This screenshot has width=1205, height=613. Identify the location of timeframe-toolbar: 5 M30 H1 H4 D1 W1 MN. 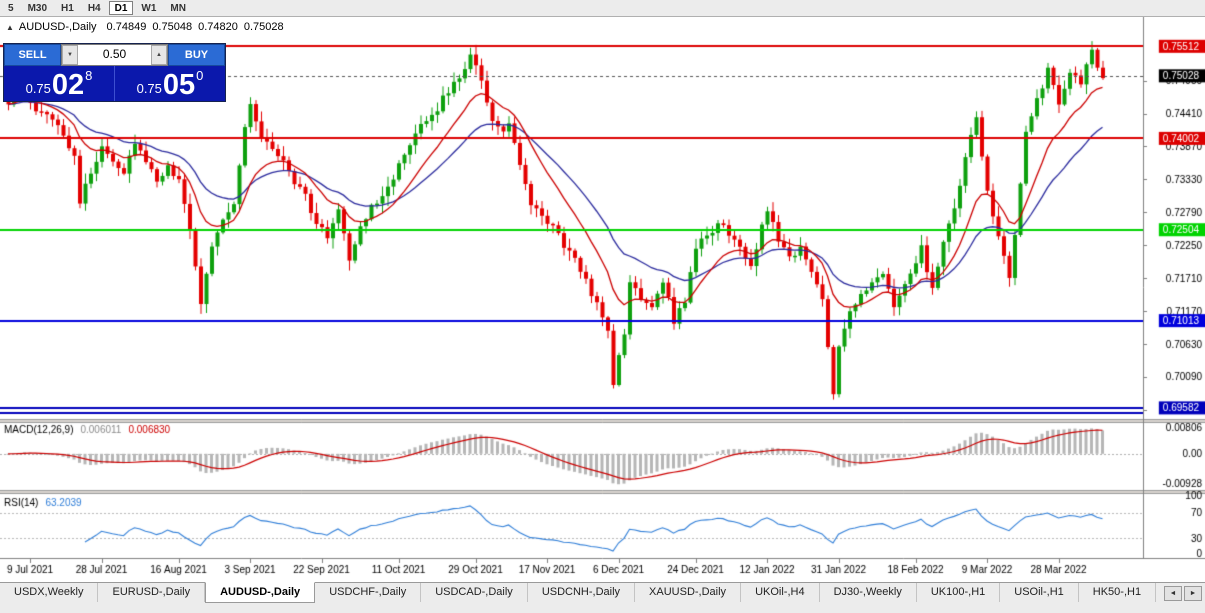
(602, 8).